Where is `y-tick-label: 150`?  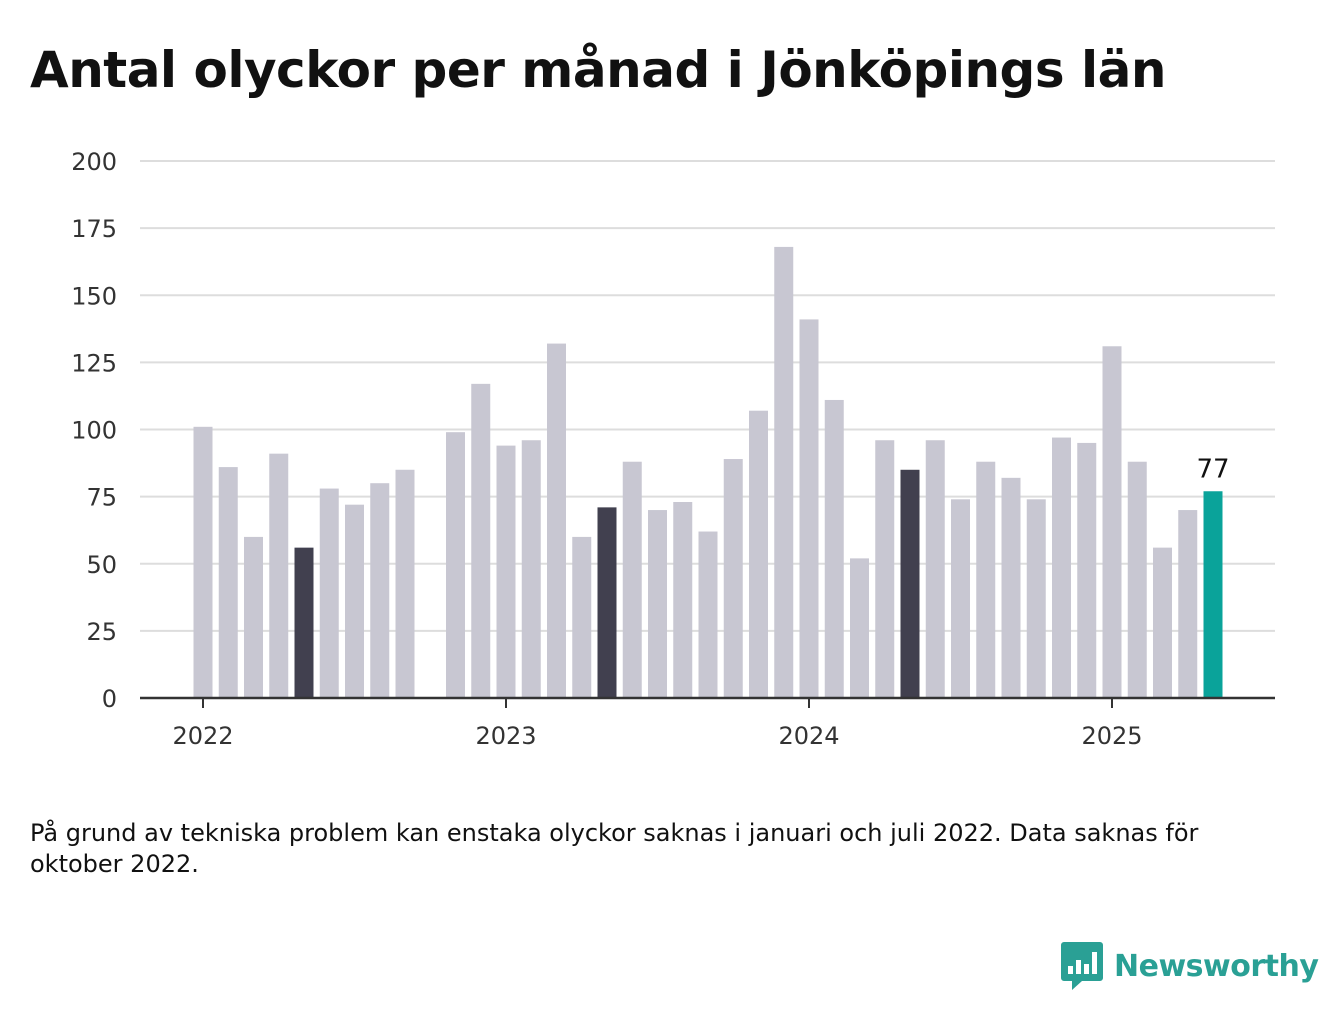
y-tick-label: 150 is located at coordinates (94, 296).